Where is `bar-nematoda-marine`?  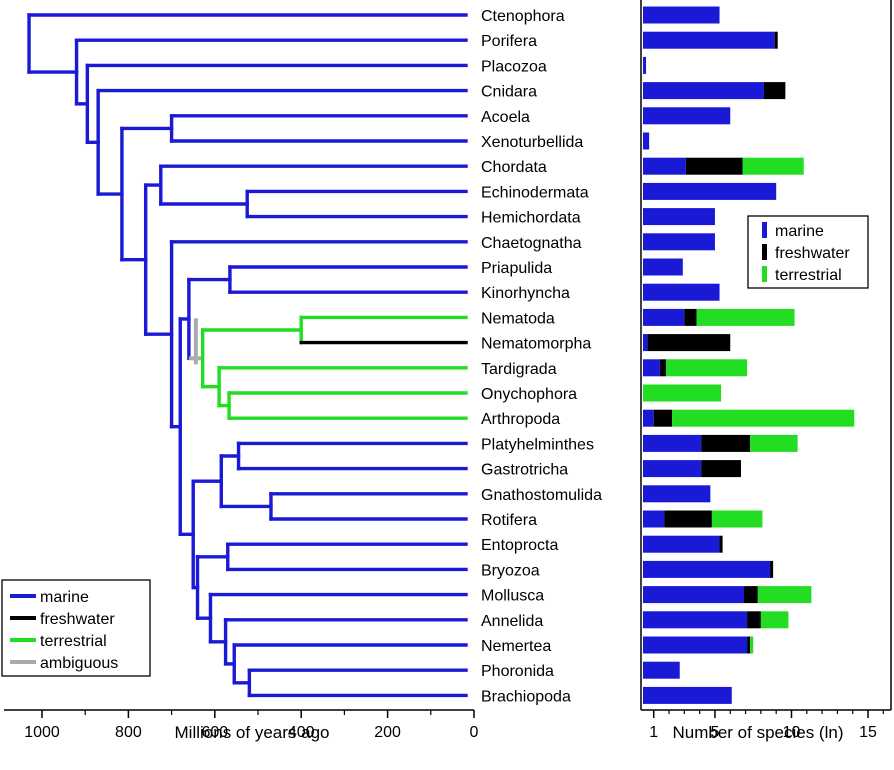
bar-nematoda-marine is located at coordinates (664, 317).